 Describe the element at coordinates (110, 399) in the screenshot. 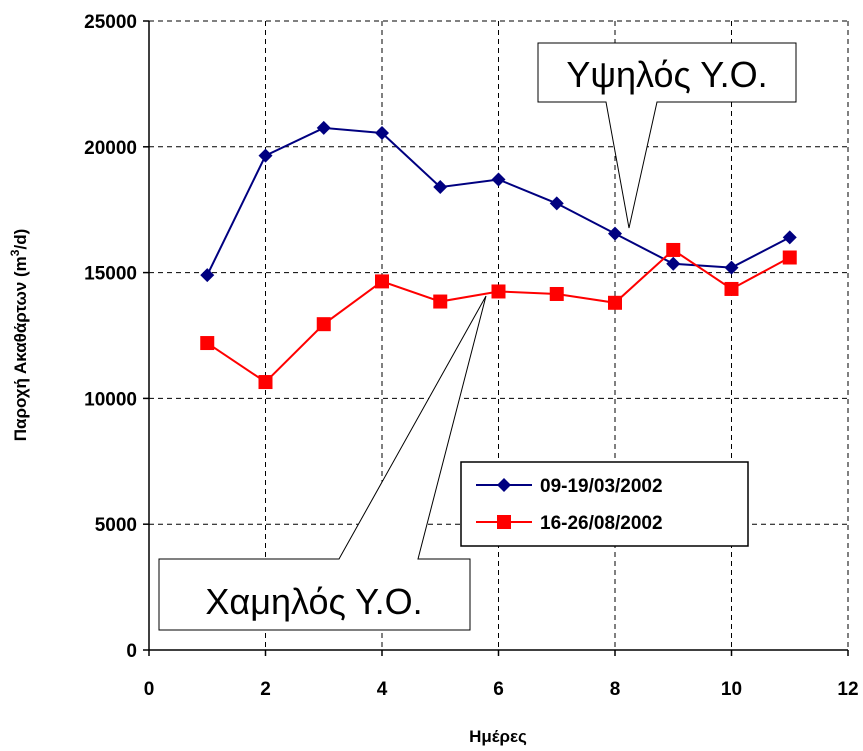

I see `y-tick-label: 10000` at that location.